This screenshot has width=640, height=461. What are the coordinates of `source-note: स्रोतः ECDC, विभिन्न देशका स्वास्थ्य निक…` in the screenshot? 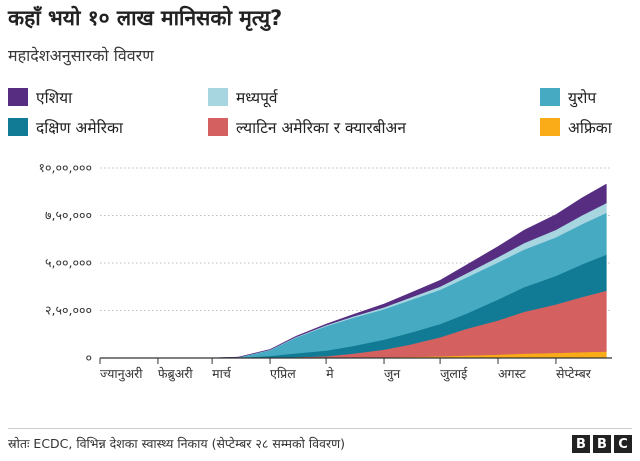 It's located at (177, 443).